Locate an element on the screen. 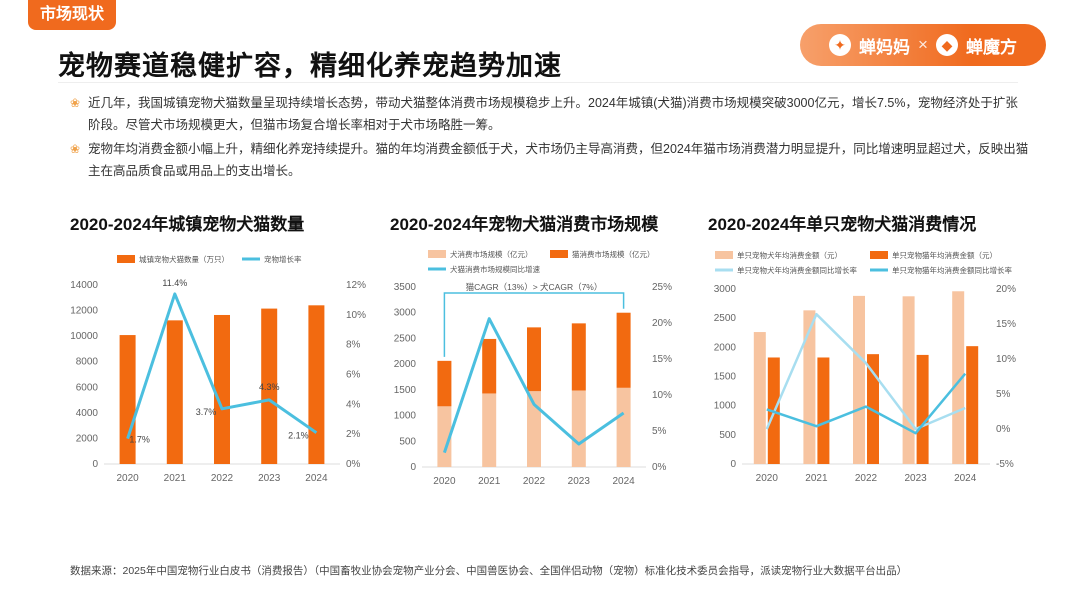  y2-tick-label: 4% is located at coordinates (353, 404).